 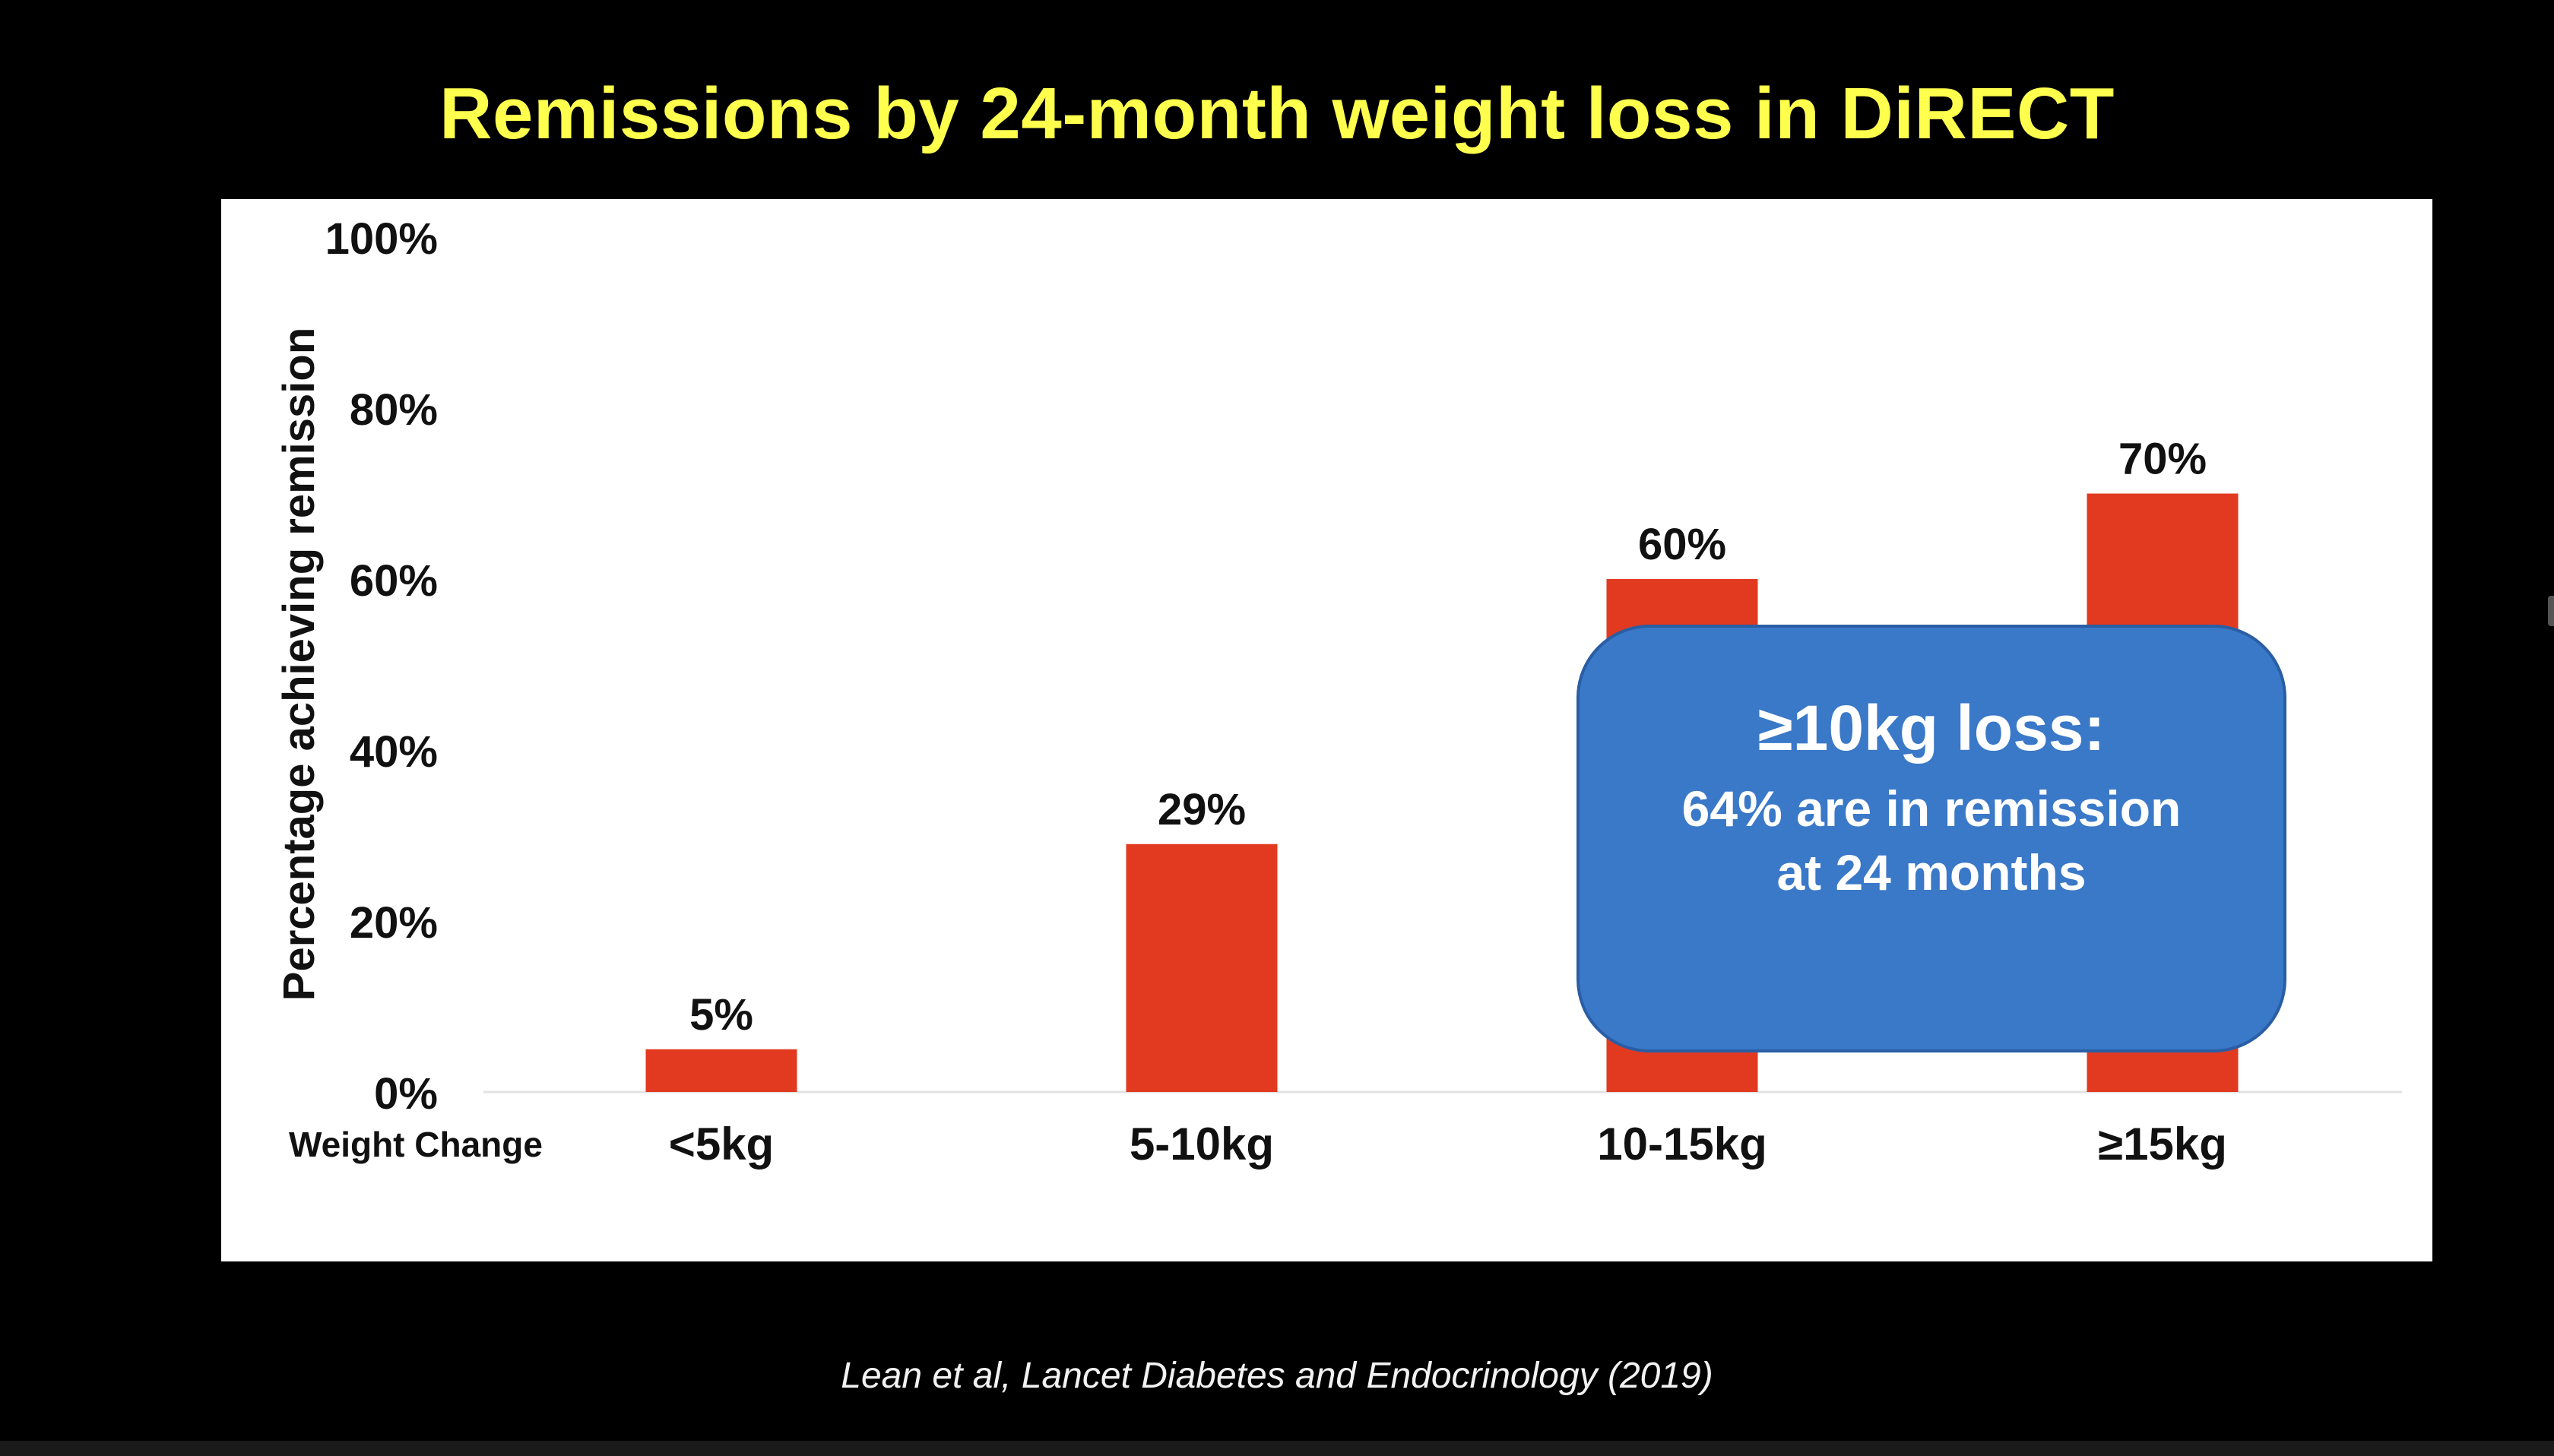 What do you see at coordinates (2162, 1144) in the screenshot?
I see `x-tick-label: ≥15kg` at bounding box center [2162, 1144].